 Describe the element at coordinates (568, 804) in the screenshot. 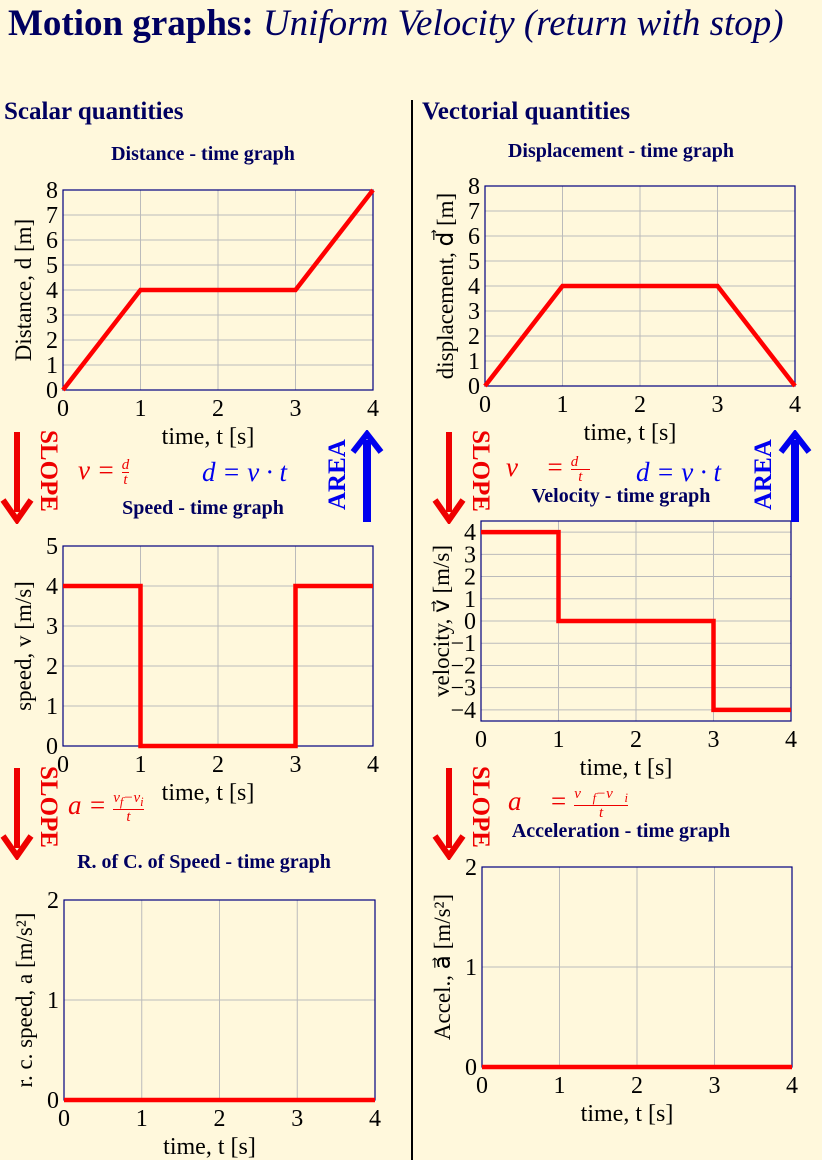

I see `formula-vec-a-eq: a⃗ = v⃗f−v⃗i t` at that location.